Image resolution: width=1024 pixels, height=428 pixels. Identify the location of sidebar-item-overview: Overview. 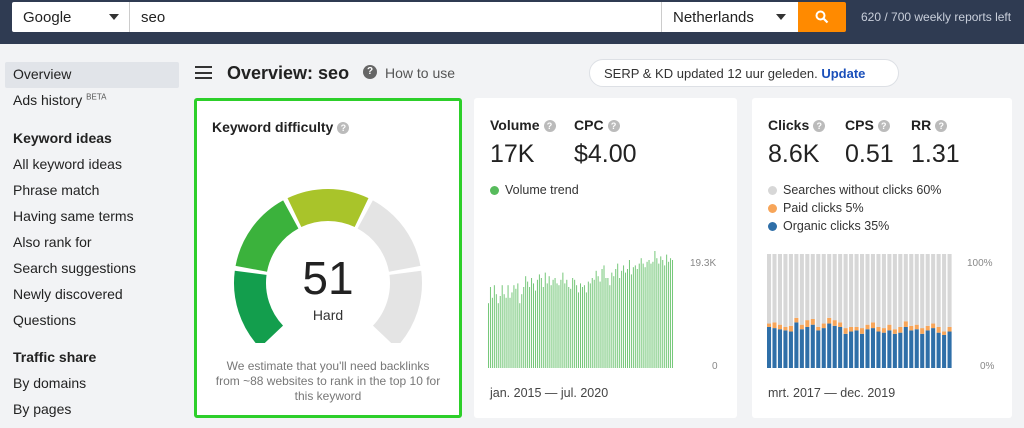
(42, 74).